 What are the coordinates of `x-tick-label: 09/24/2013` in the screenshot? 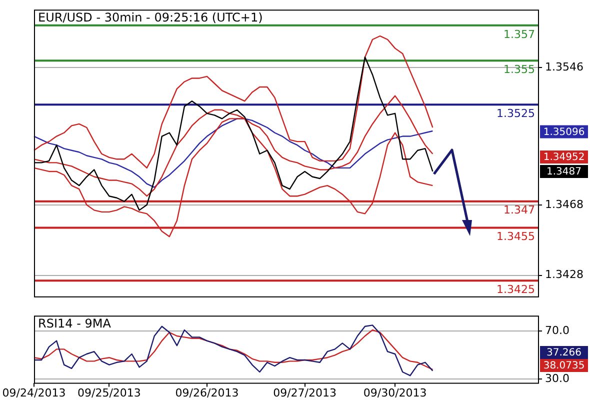 It's located at (34, 393).